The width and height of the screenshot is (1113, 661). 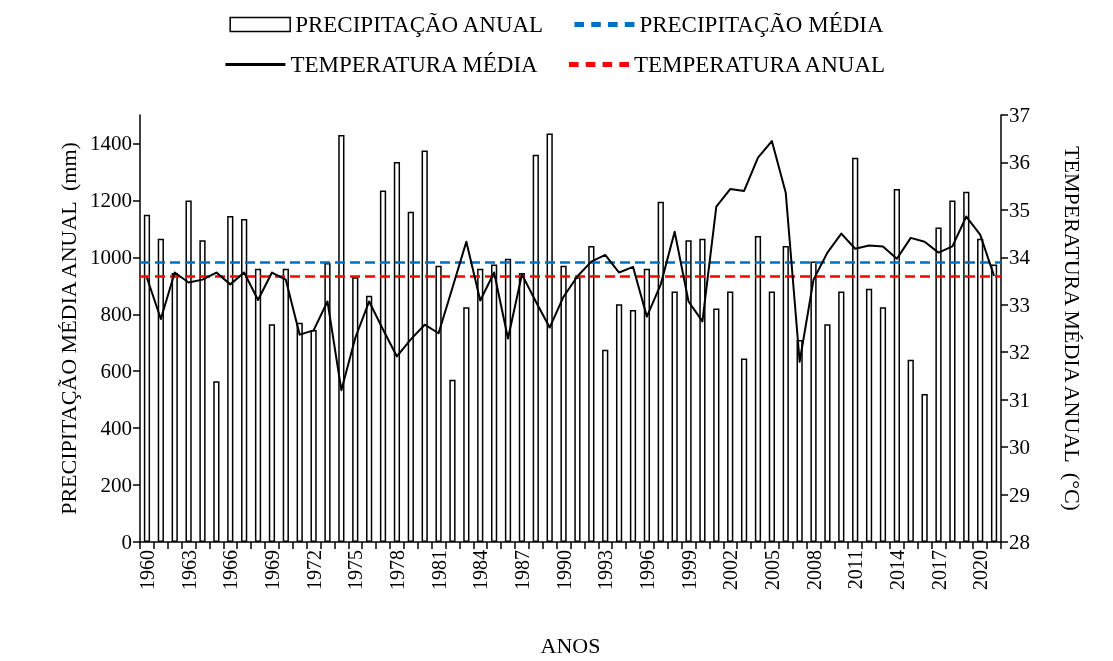 What do you see at coordinates (605, 570) in the screenshot?
I see `x-tick-label: 1993` at bounding box center [605, 570].